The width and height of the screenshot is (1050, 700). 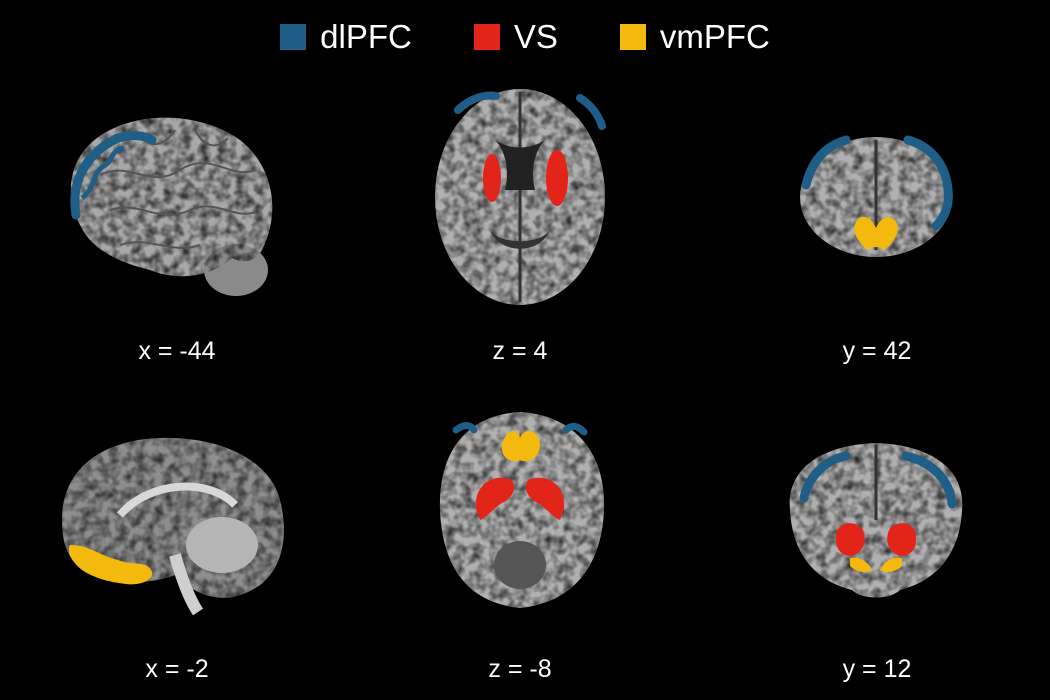 What do you see at coordinates (293, 37) in the screenshot?
I see `legend-swatch-dlpfc` at bounding box center [293, 37].